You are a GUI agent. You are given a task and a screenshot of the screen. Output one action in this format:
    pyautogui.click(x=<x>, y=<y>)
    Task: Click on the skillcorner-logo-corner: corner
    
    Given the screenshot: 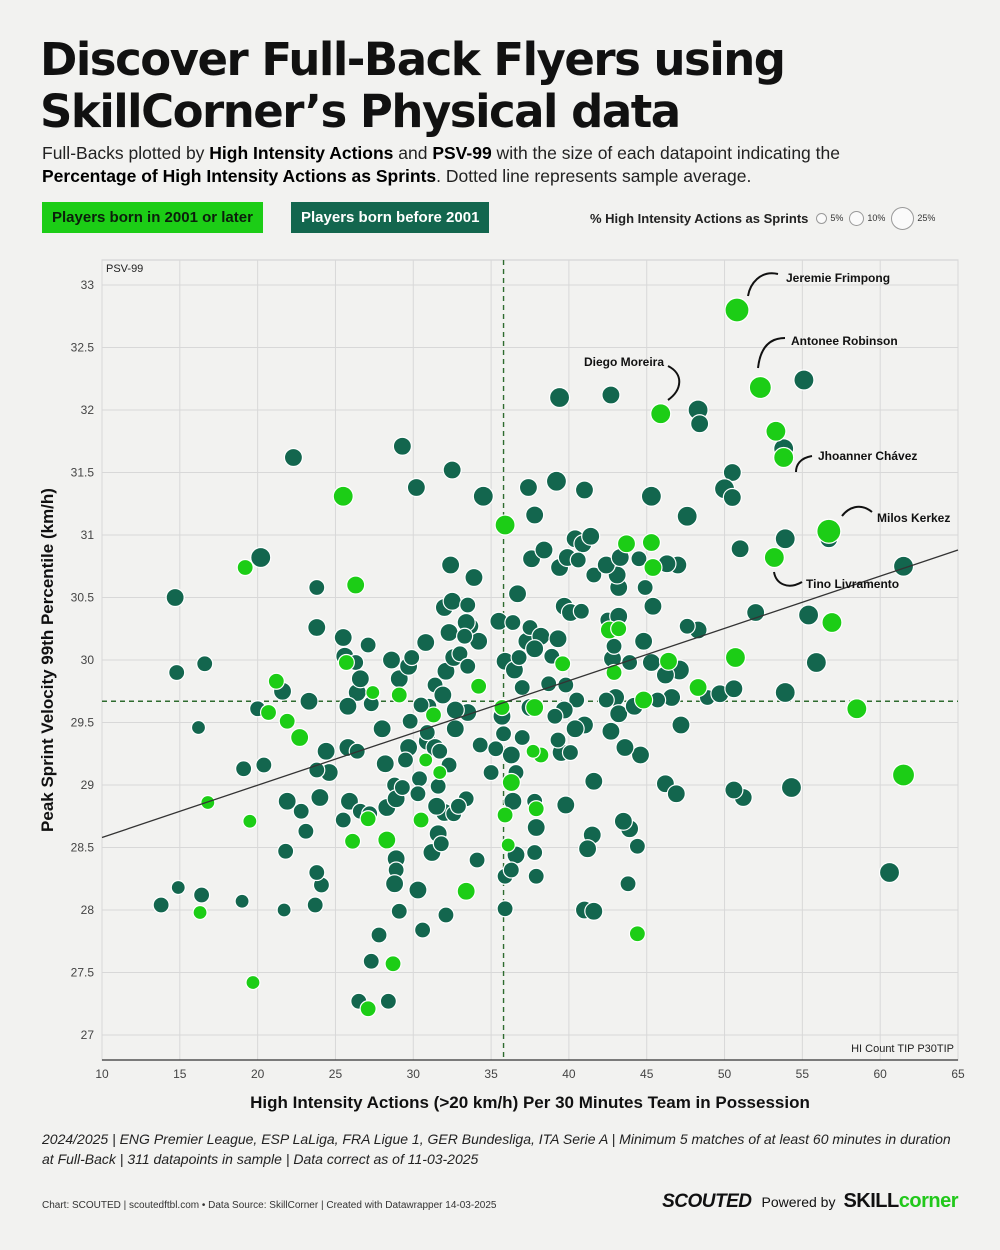 What is the action you would take?
    pyautogui.click(x=928, y=1201)
    